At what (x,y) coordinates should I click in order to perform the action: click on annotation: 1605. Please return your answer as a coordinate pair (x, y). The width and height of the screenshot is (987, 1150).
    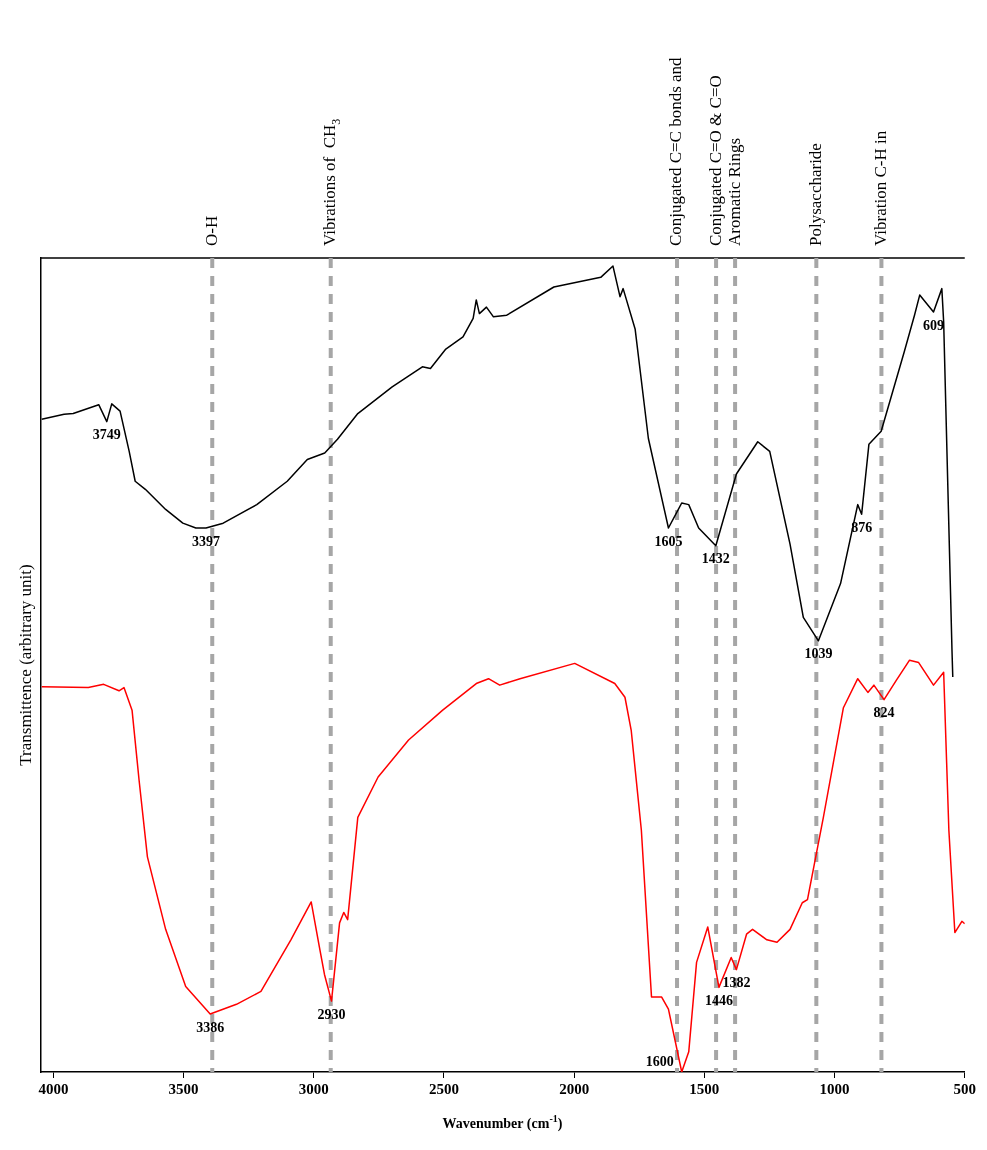
    Looking at the image, I should click on (668, 541).